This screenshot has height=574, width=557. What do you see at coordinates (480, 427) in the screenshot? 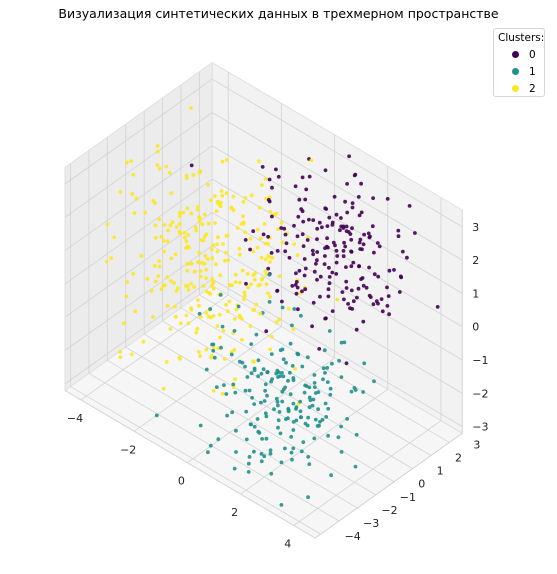
I see `z-tick-label: −3` at bounding box center [480, 427].